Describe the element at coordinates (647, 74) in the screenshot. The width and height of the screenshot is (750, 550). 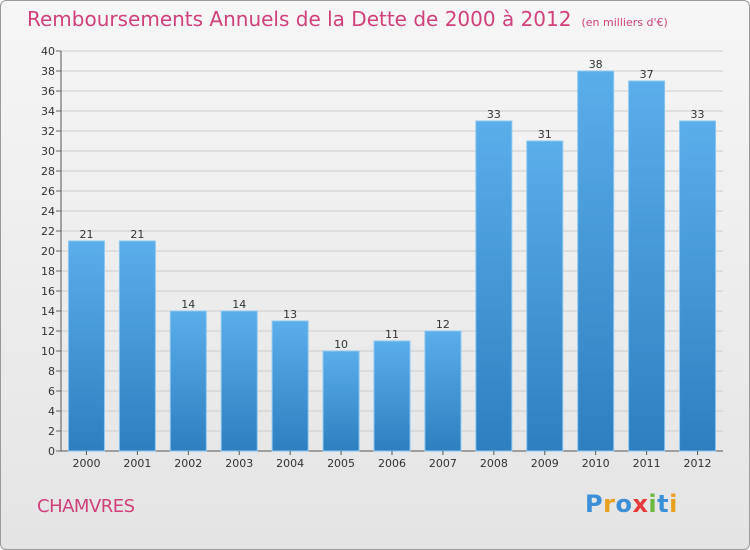
I see `data-label-2011: 37` at that location.